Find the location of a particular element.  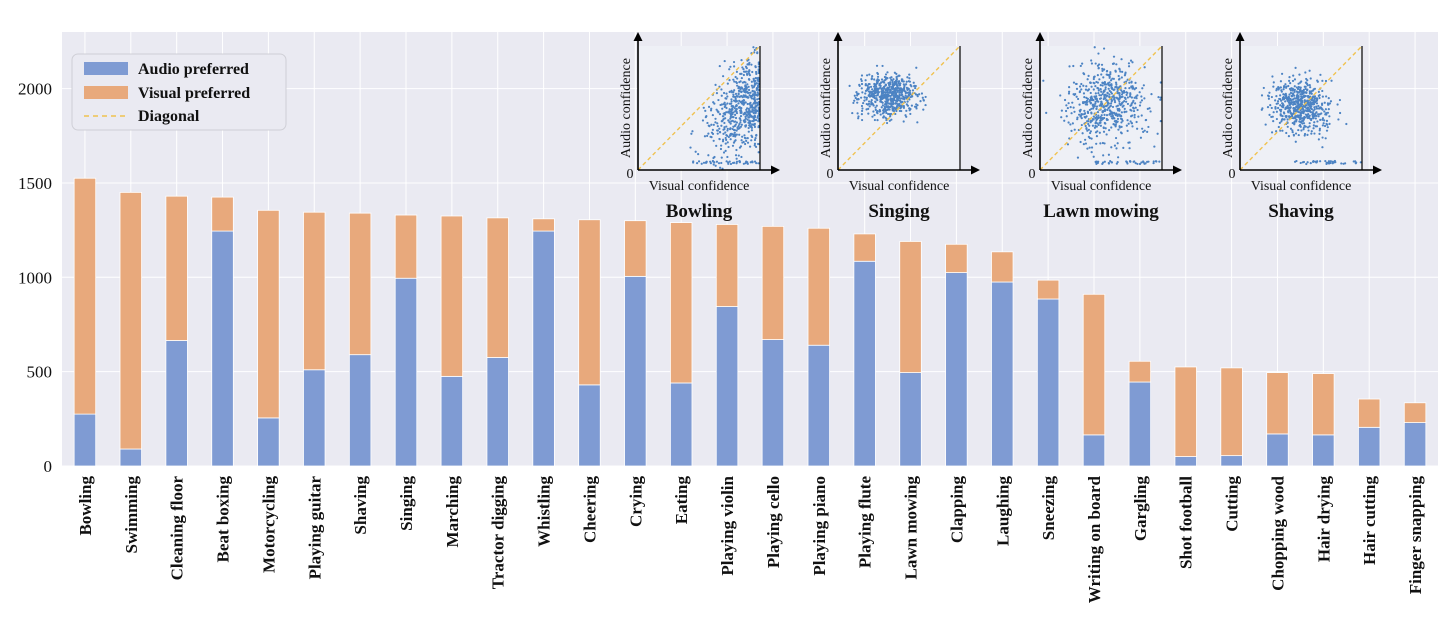

bar-audio-preferred is located at coordinates (727, 386).